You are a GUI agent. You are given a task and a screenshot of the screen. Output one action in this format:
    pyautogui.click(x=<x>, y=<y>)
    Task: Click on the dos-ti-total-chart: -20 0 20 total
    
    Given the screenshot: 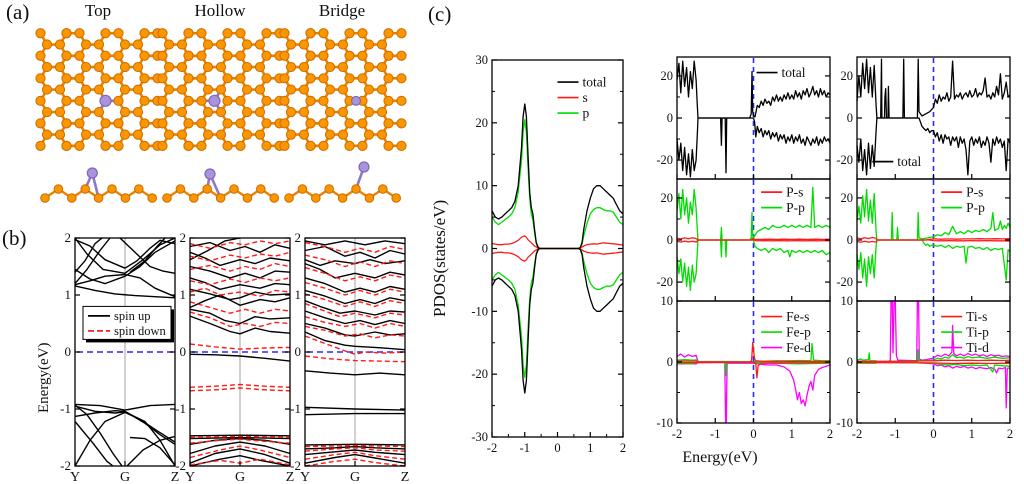 What is the action you would take?
    pyautogui.click(x=923, y=118)
    